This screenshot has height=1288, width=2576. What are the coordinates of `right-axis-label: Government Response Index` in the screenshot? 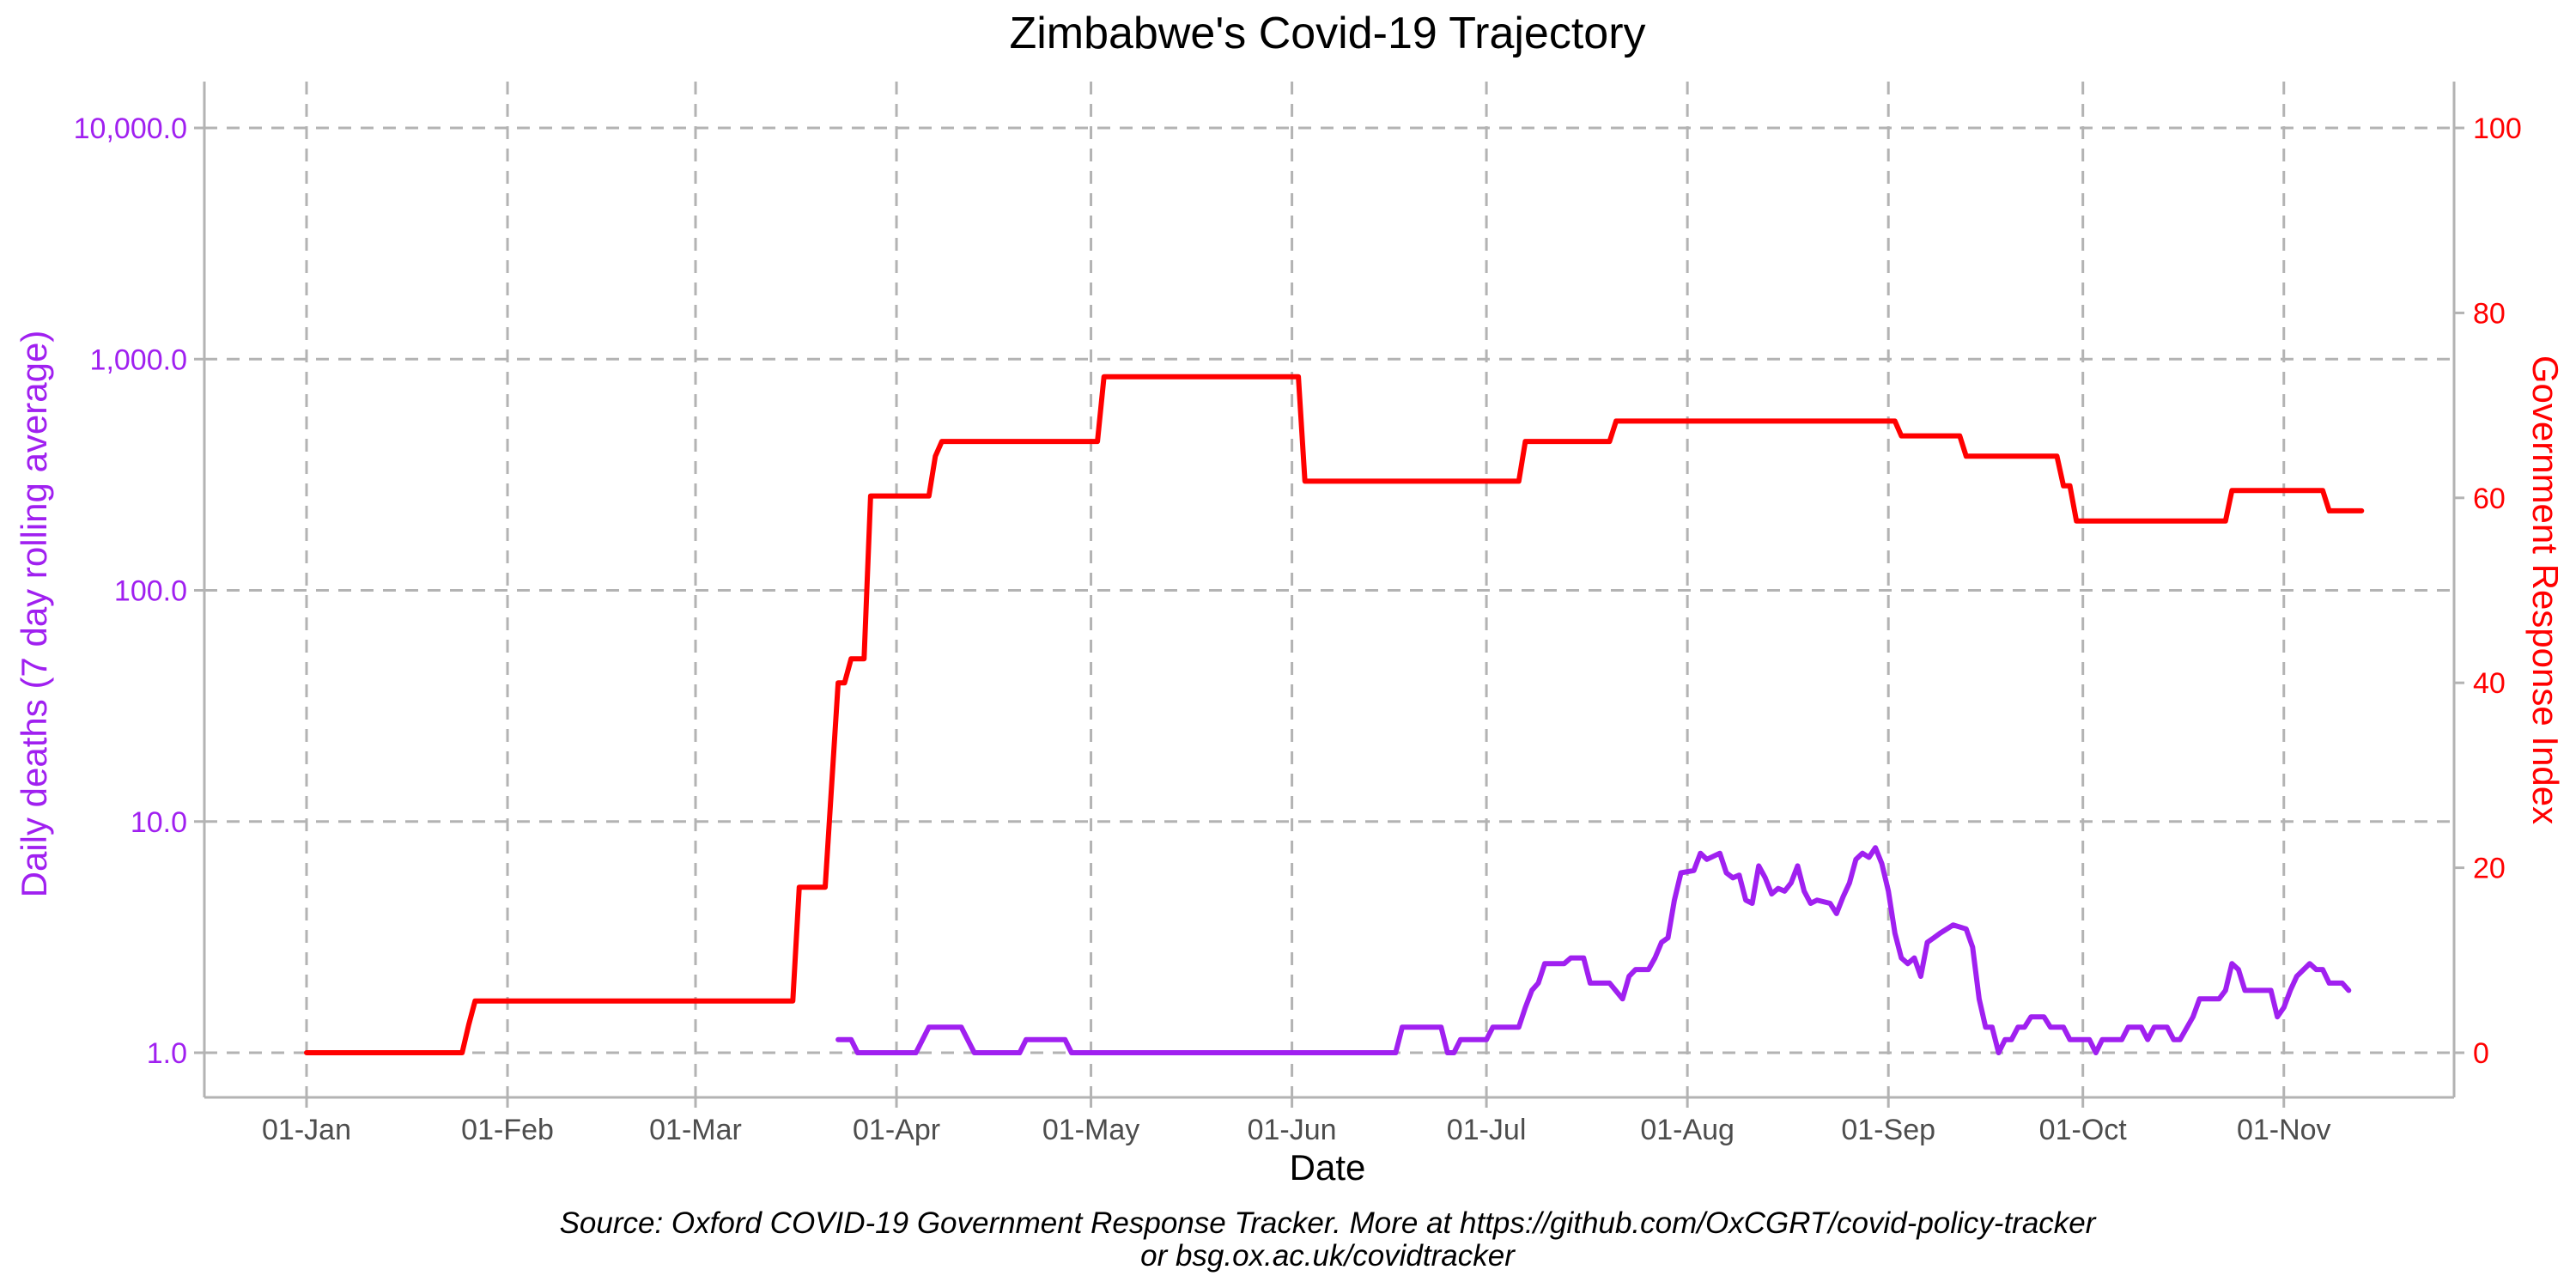 It's located at (2545, 589).